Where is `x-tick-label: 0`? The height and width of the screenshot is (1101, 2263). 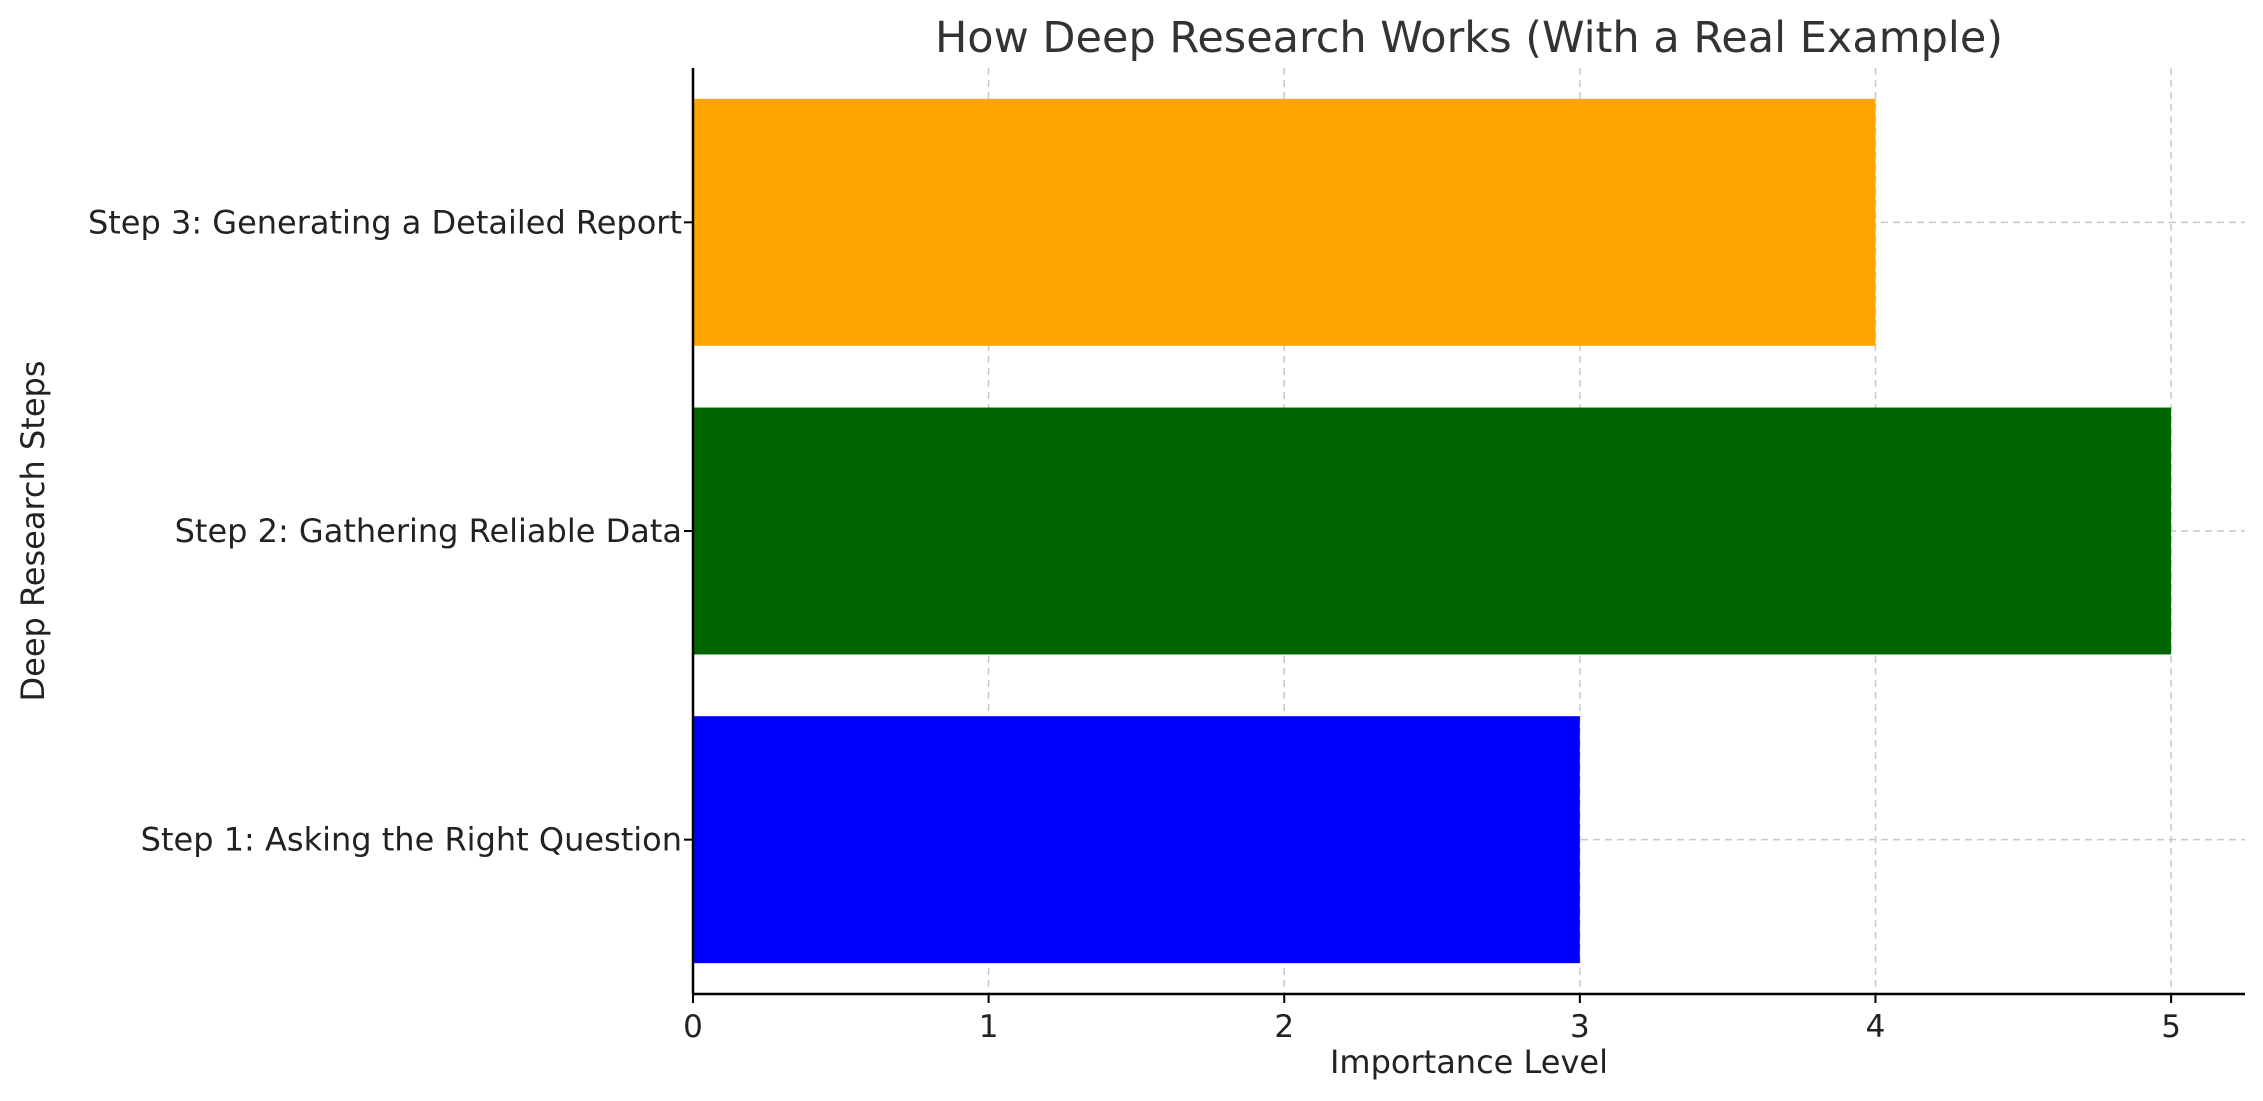
x-tick-label: 0 is located at coordinates (693, 1027).